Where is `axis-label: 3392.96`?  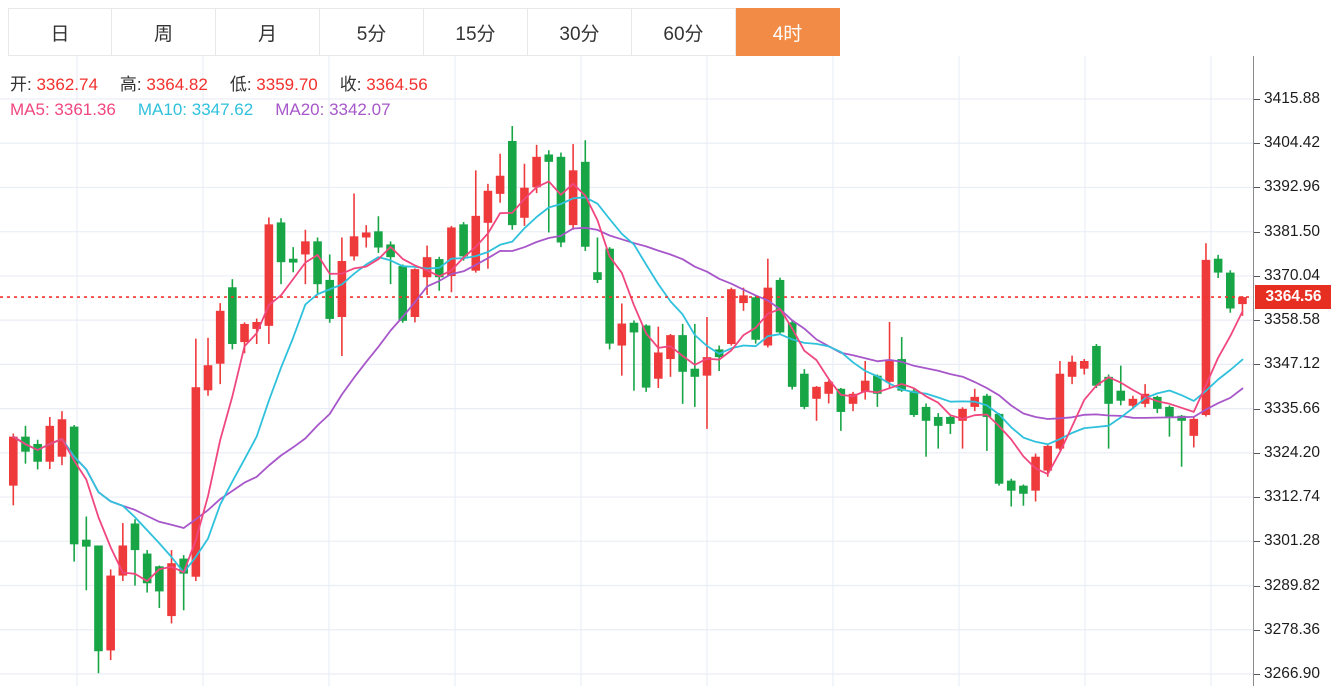 axis-label: 3392.96 is located at coordinates (1292, 187).